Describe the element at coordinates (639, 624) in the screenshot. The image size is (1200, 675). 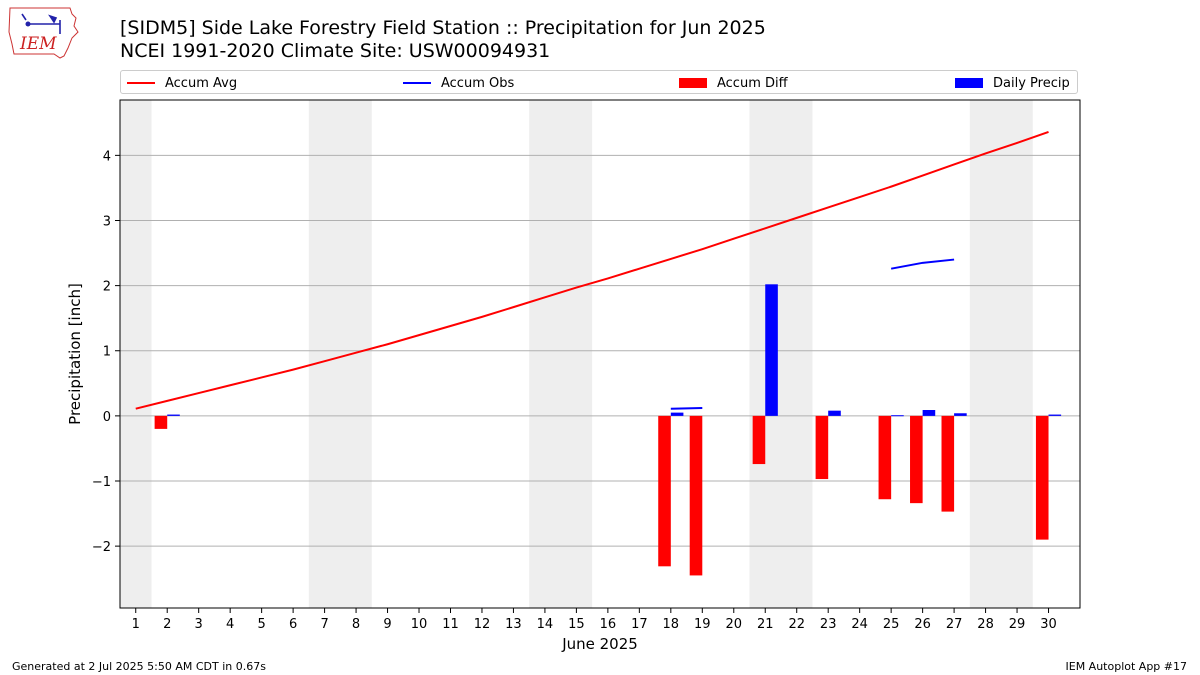
I see `x-tick-label: 17` at that location.